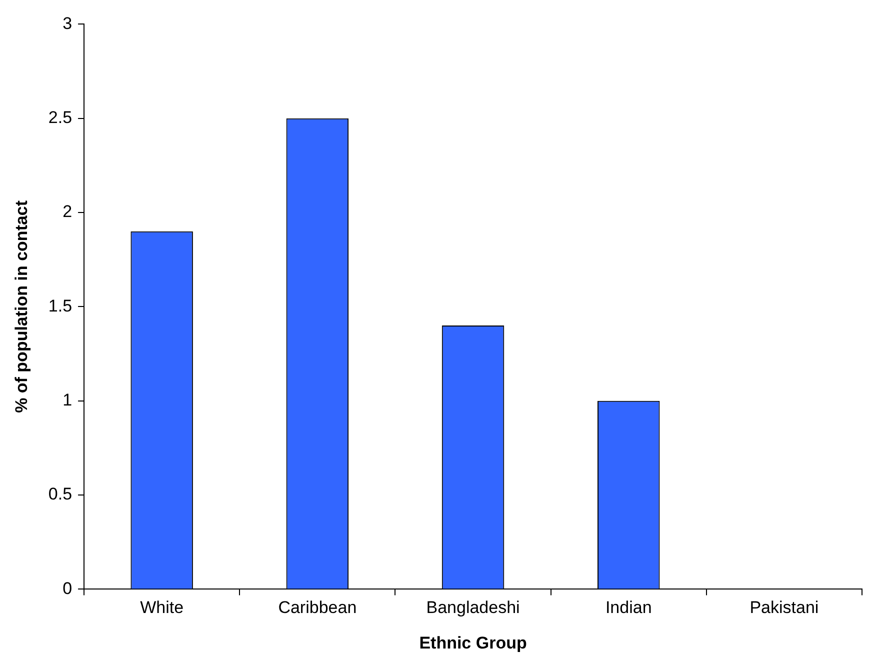  Describe the element at coordinates (473, 642) in the screenshot. I see `x-axis-title: Ethnic Group` at that location.